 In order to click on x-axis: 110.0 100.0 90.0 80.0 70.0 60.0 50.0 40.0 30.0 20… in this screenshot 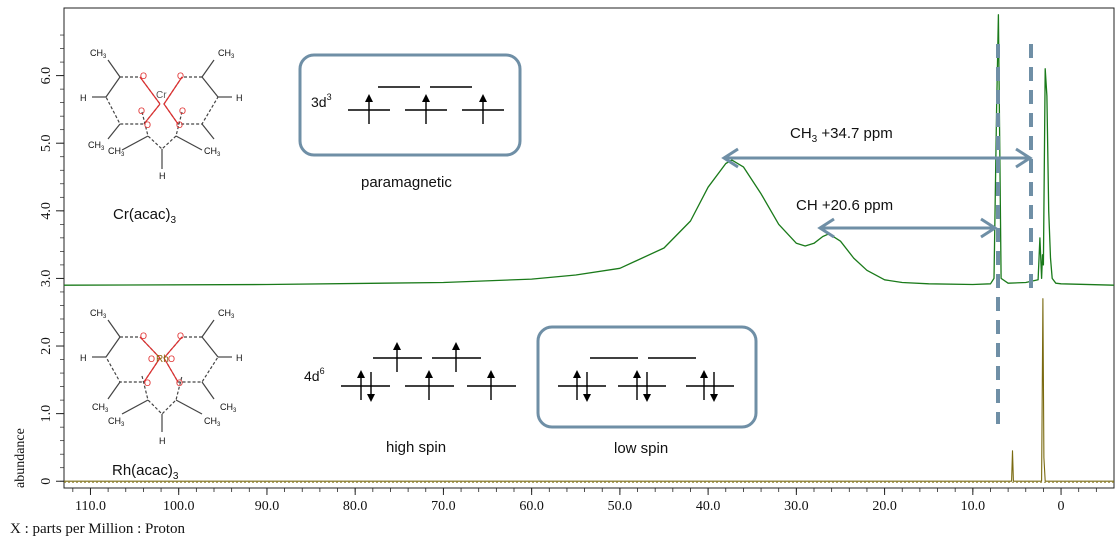, I will do `click(584, 501)`.